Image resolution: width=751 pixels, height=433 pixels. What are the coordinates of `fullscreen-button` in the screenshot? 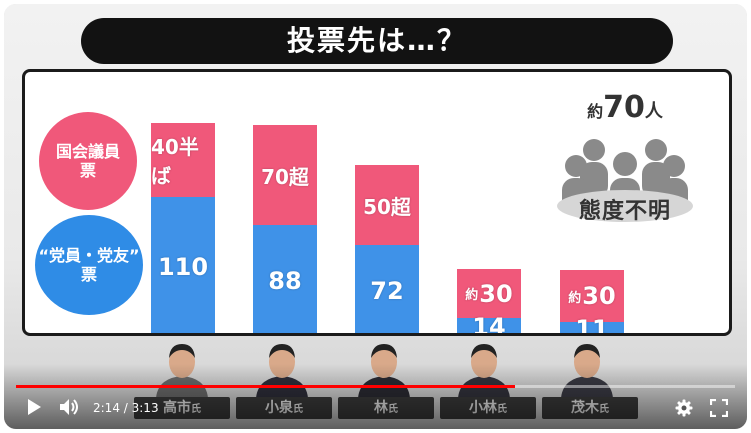 It's located at (719, 409).